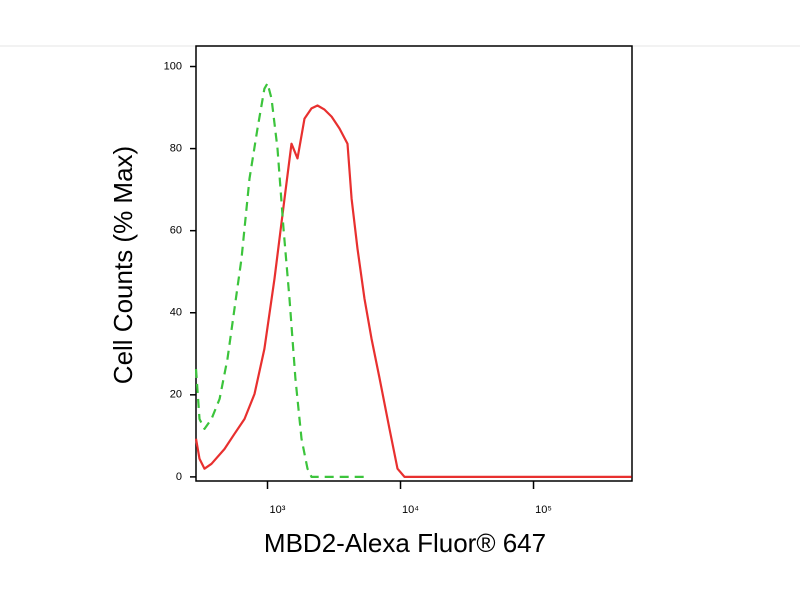 Image resolution: width=800 pixels, height=600 pixels. What do you see at coordinates (543, 510) in the screenshot?
I see `x-tick-label: 10⁵` at bounding box center [543, 510].